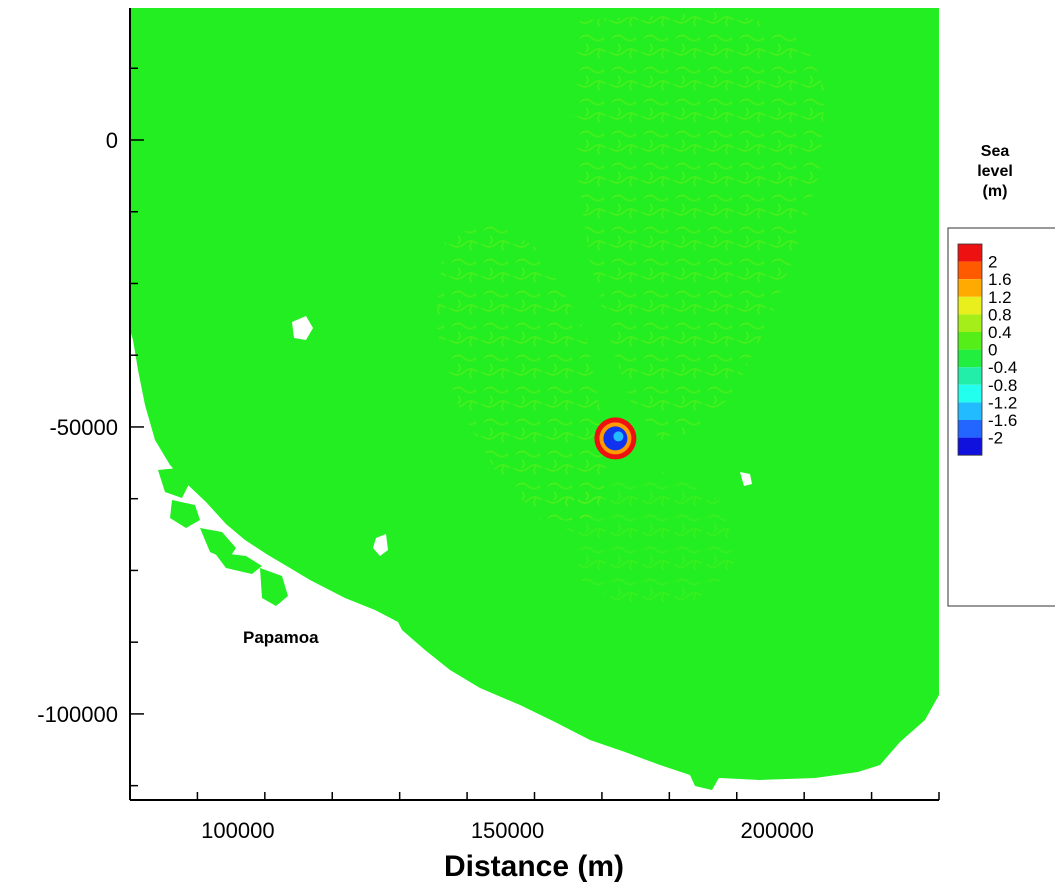  What do you see at coordinates (1000, 332) in the screenshot?
I see `legend-label: 0.4` at bounding box center [1000, 332].